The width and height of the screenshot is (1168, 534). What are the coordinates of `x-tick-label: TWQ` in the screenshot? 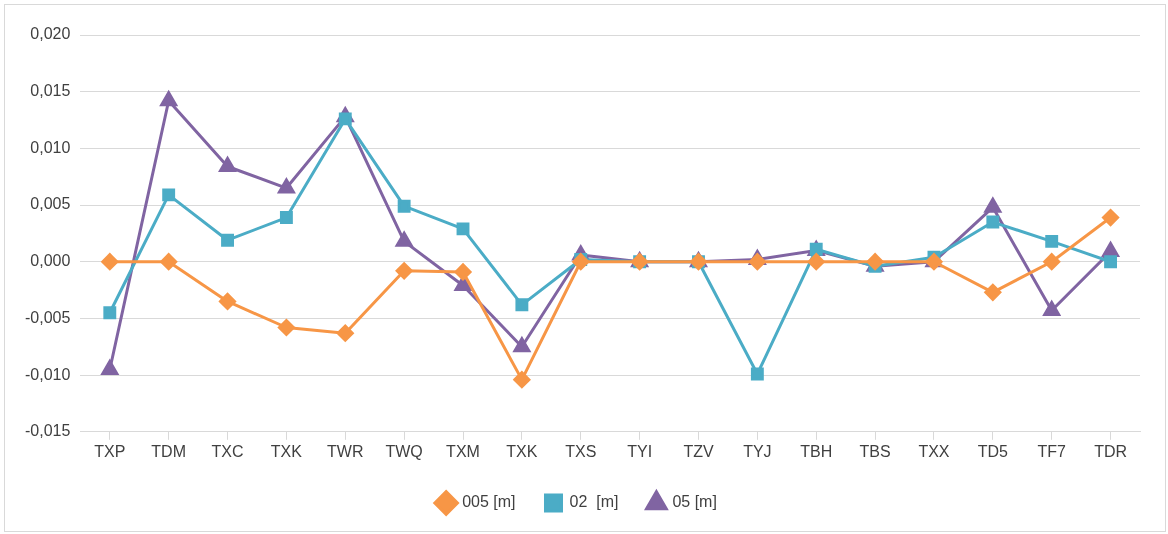 It's located at (404, 451).